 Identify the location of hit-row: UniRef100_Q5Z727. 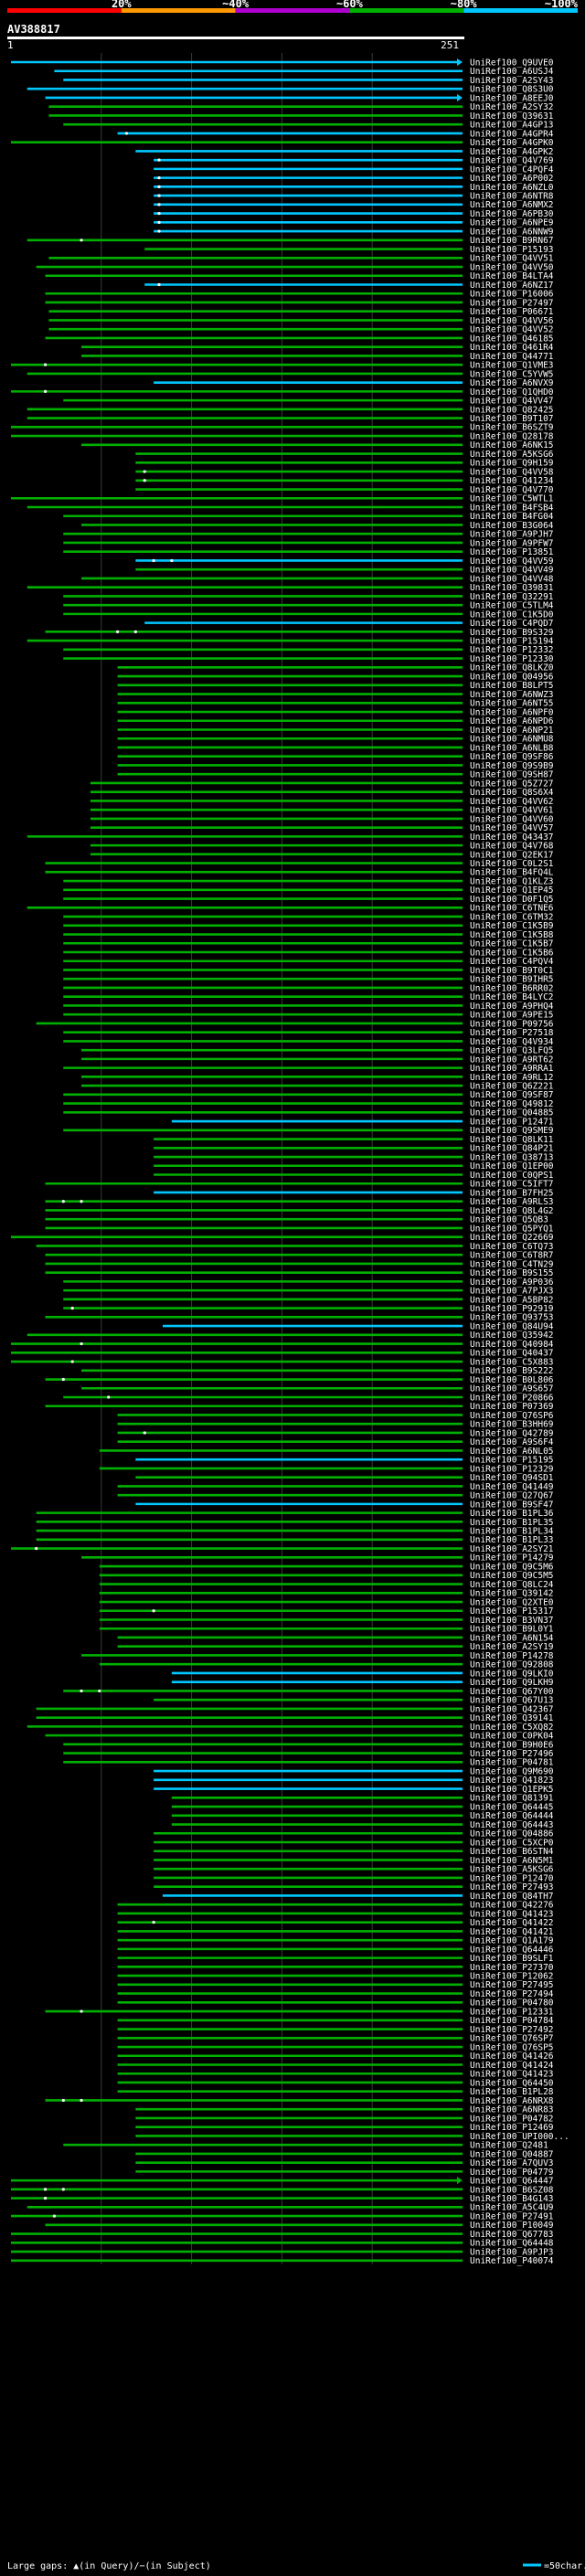
(322, 784).